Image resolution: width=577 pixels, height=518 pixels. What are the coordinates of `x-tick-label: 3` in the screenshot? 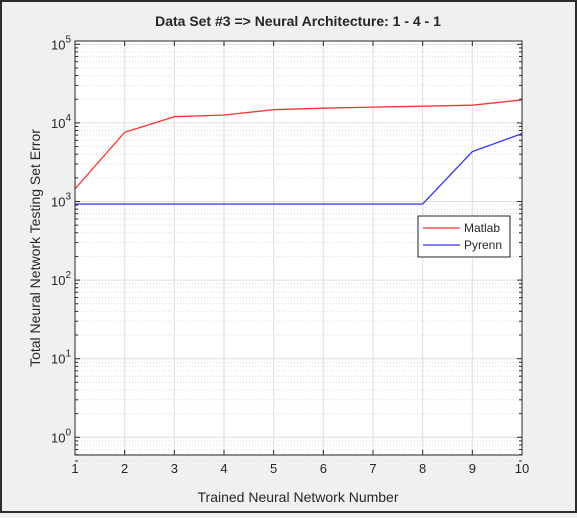 It's located at (174, 468).